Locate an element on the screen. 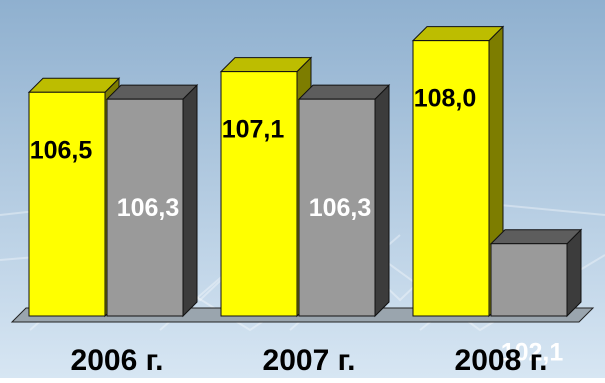 The height and width of the screenshot is (383, 605). data-label: 108,0 is located at coordinates (445, 99).